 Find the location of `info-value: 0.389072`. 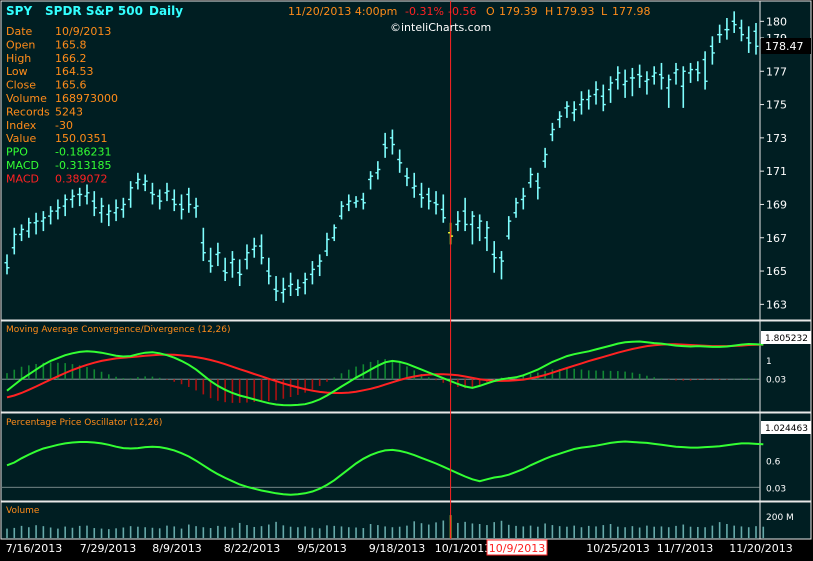

info-value: 0.389072 is located at coordinates (81, 178).